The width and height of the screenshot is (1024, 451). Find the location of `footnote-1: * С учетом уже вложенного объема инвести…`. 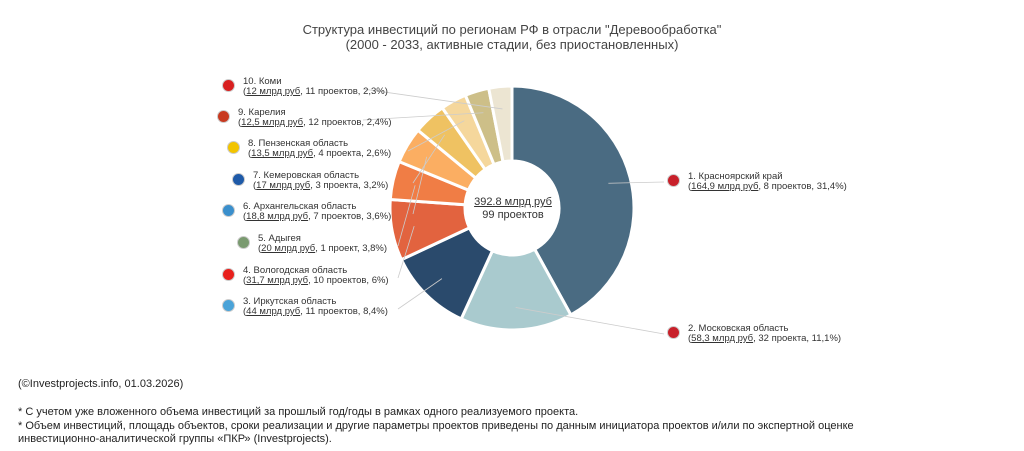

footnote-1: * С учетом уже вложенного объема инвести… is located at coordinates (298, 412).